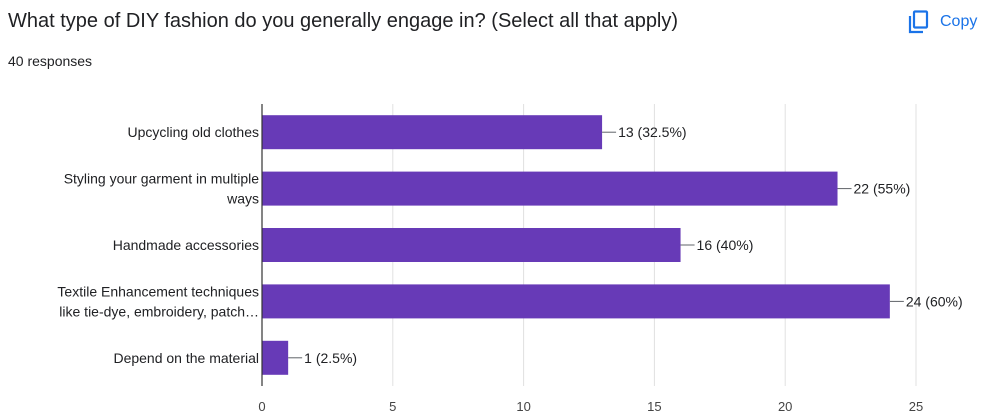 The width and height of the screenshot is (998, 414). Describe the element at coordinates (162, 189) in the screenshot. I see `category-label: Styling your garment in multiple ways` at that location.